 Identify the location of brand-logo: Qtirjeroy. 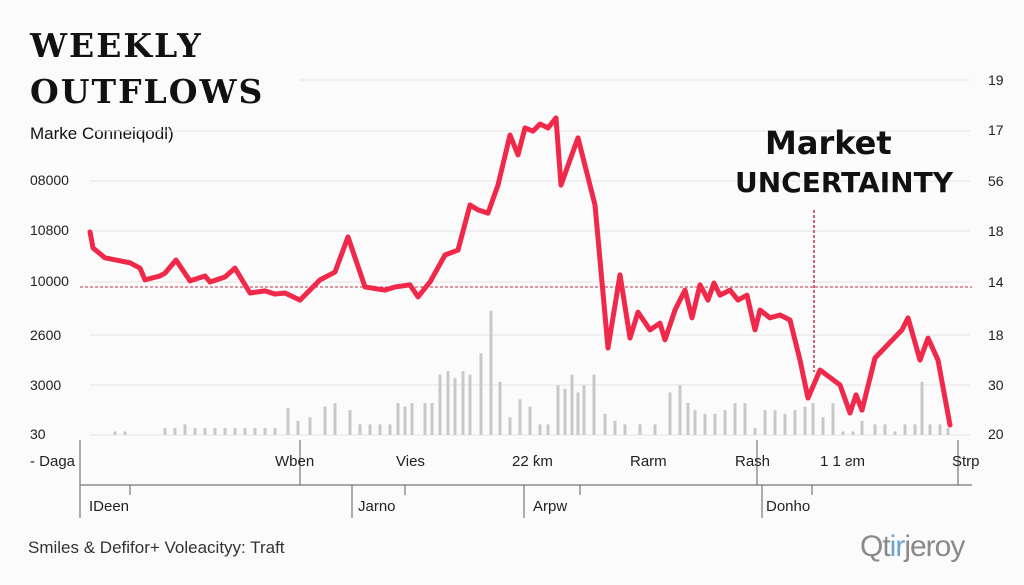
(912, 546).